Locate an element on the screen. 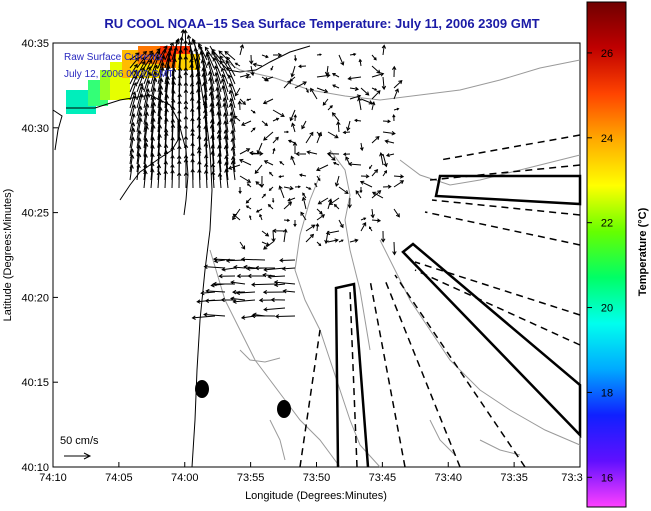 Image resolution: width=651 pixels, height=511 pixels. x-tick-label: 74:05 is located at coordinates (119, 478).